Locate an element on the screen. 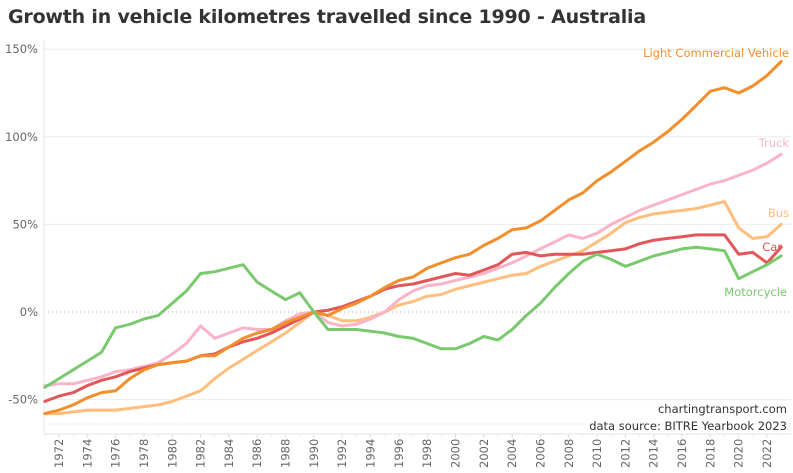 Image resolution: width=793 pixels, height=473 pixels. x-tick-label: 1972 is located at coordinates (59, 453).